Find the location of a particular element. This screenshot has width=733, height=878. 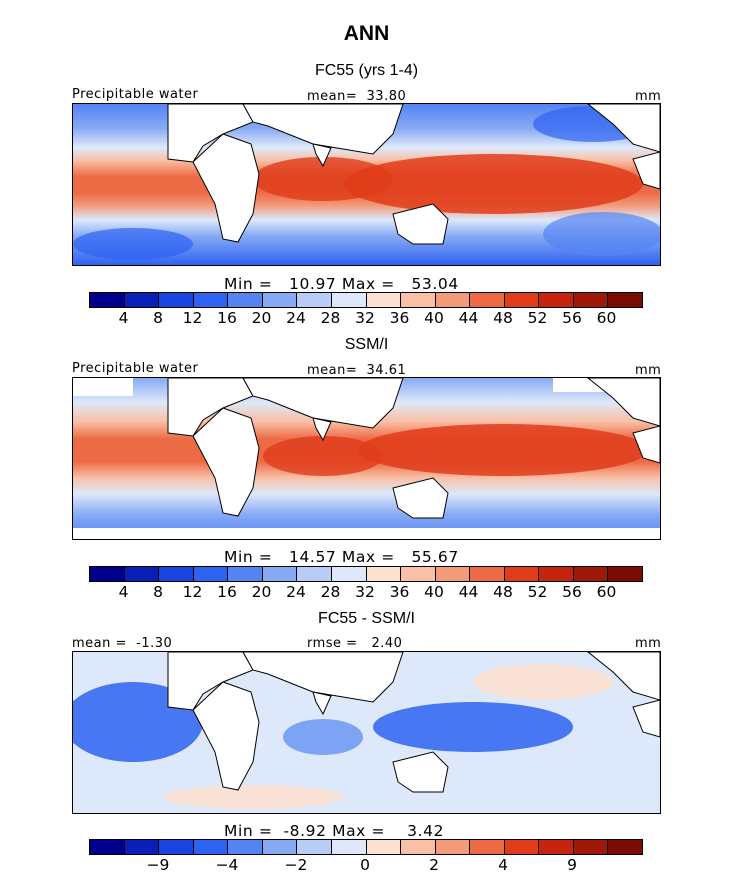

panel2-continents is located at coordinates (413, 448).